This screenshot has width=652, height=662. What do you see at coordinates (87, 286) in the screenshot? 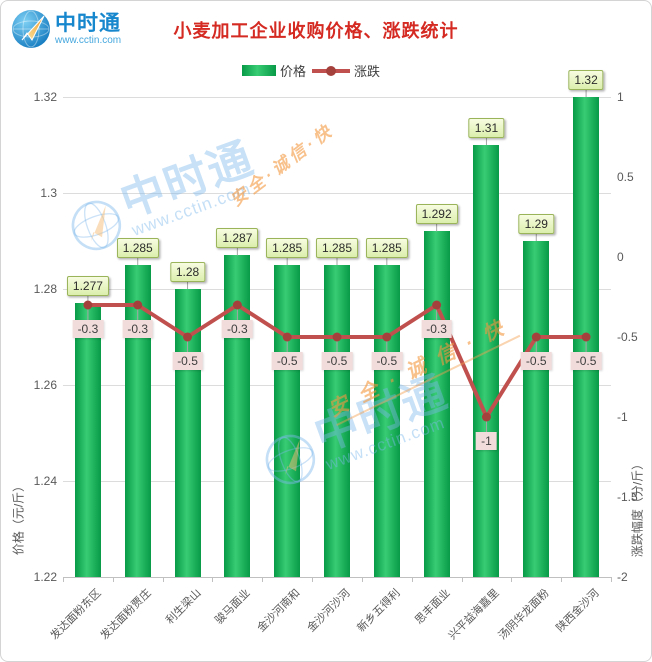
I see `bar-value-label: 1.277` at bounding box center [87, 286].